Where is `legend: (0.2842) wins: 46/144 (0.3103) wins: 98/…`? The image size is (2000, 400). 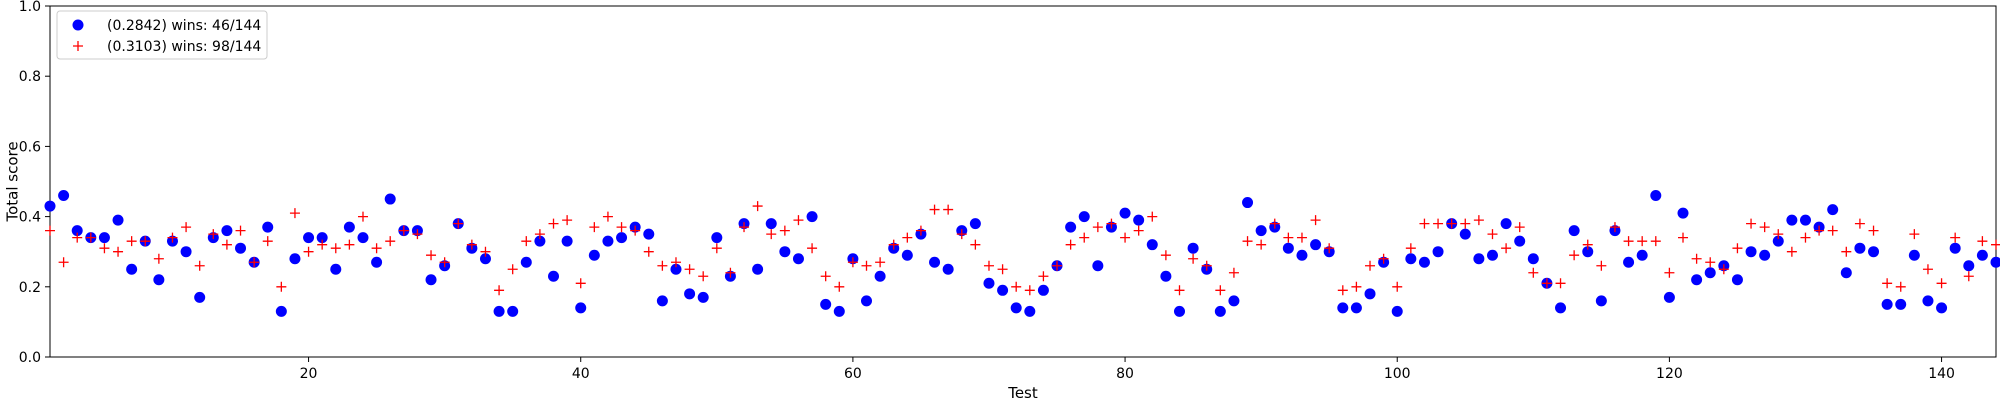
legend: (0.2842) wins: 46/144 (0.3103) wins: 98/… is located at coordinates (162, 35).